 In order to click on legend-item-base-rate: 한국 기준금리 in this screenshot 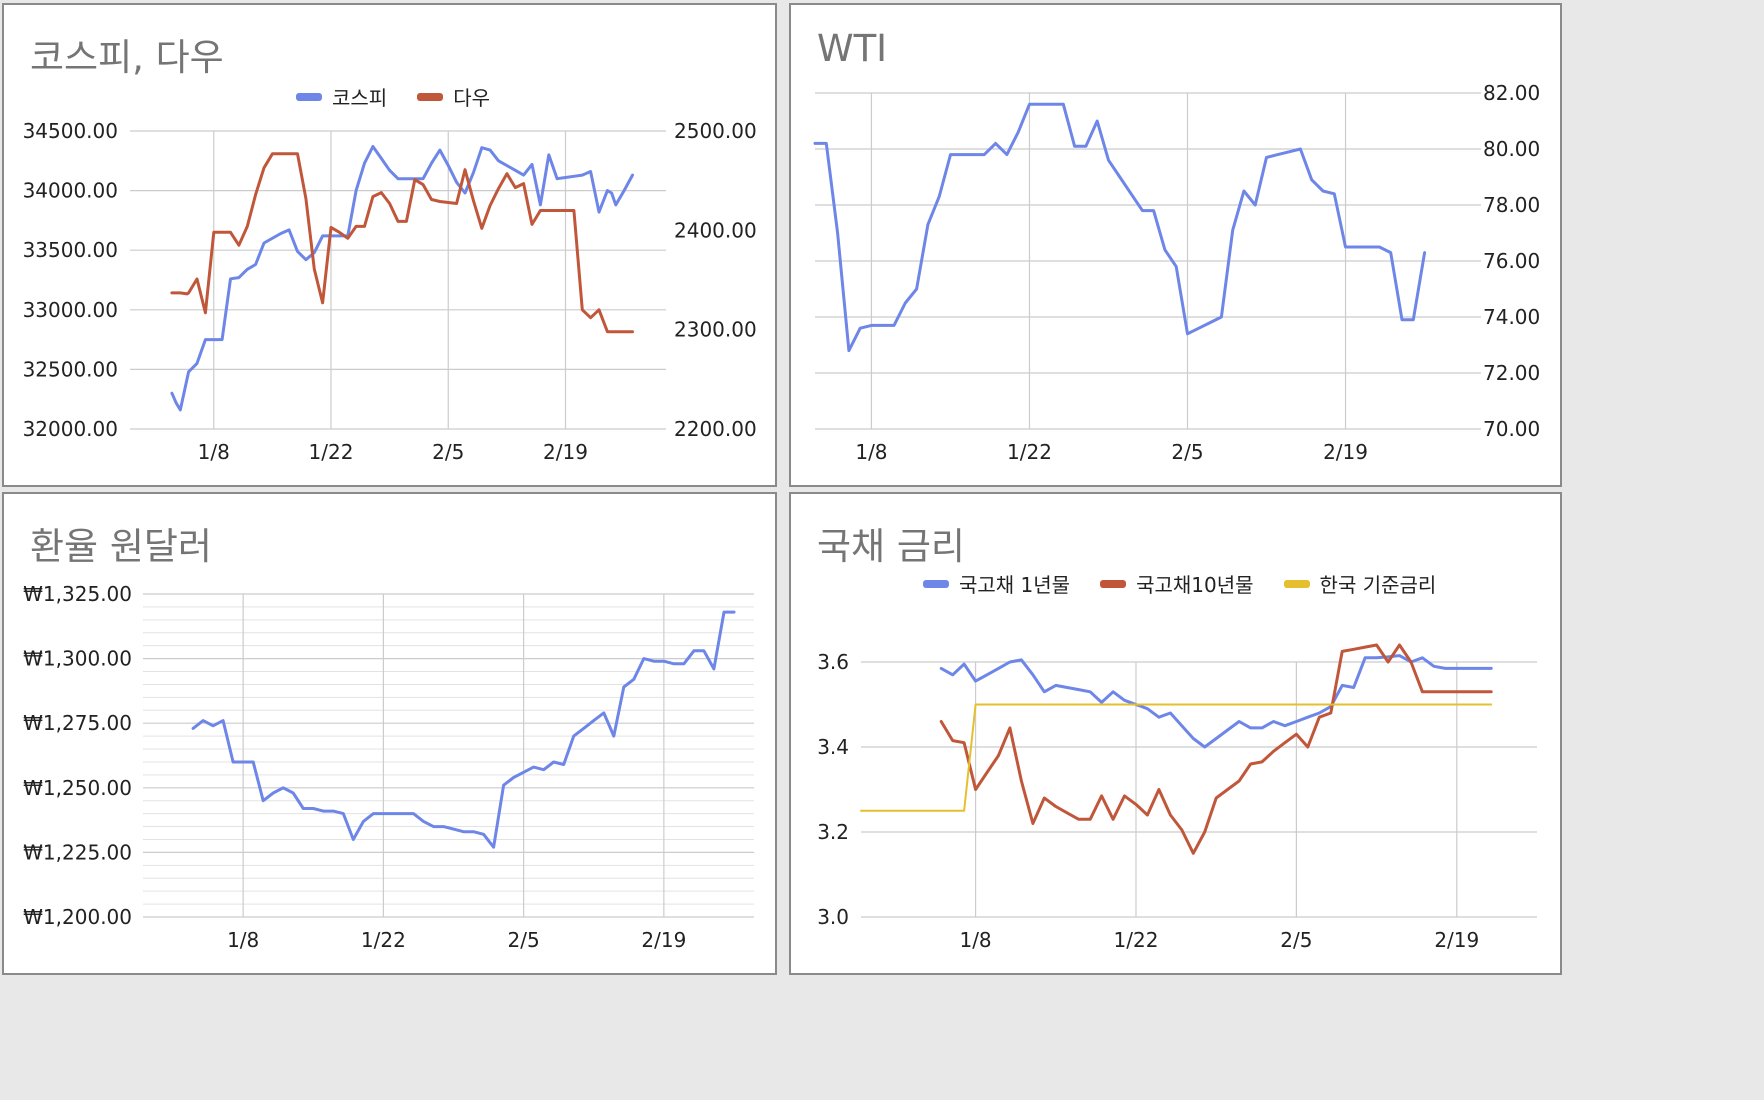, I will do `click(1360, 583)`.